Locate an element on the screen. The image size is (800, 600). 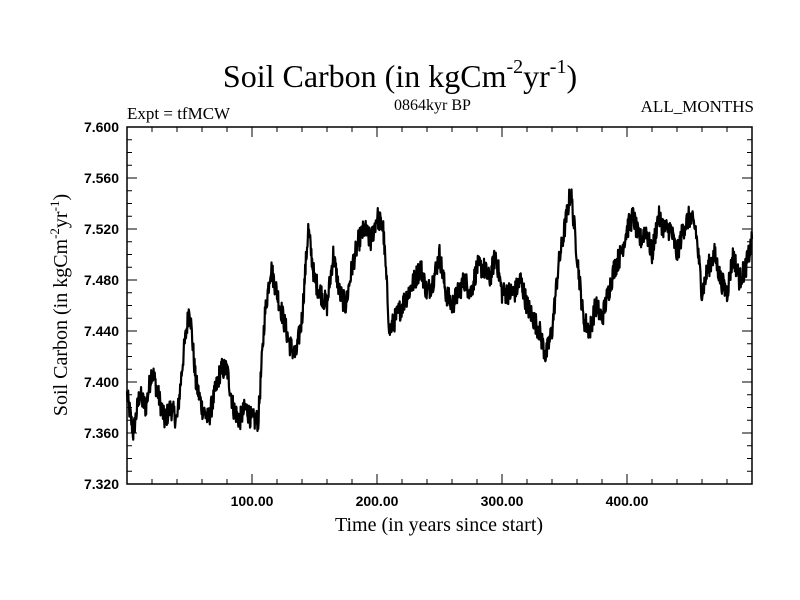
x-axis-title: Time (in years since start) is located at coordinates (439, 525).